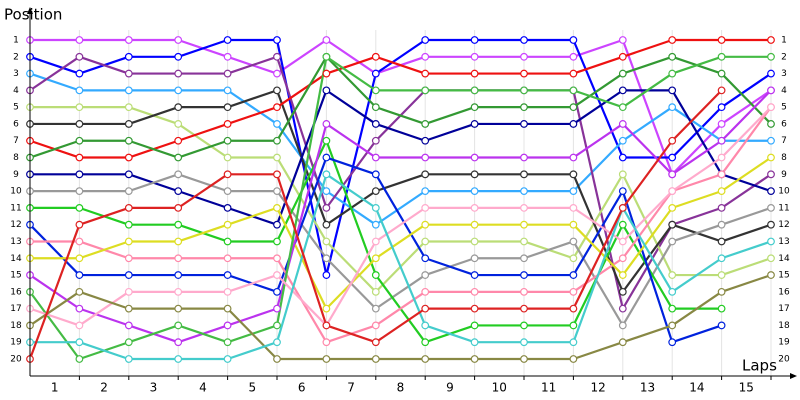 The width and height of the screenshot is (800, 400). Describe the element at coordinates (203, 388) in the screenshot. I see `x-tick-label: 4` at that location.